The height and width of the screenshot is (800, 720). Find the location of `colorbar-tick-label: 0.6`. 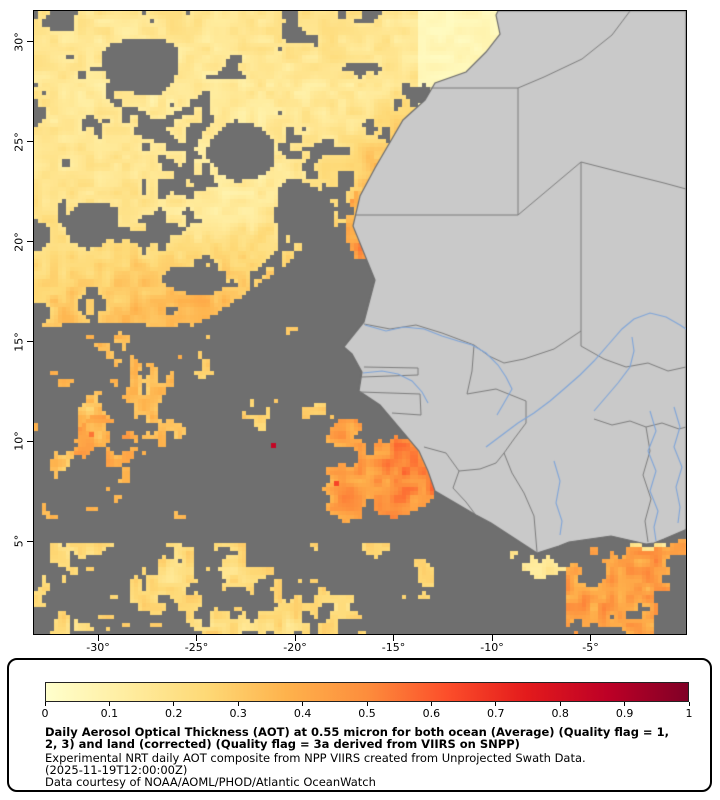

colorbar-tick-label: 0.6 is located at coordinates (431, 713).